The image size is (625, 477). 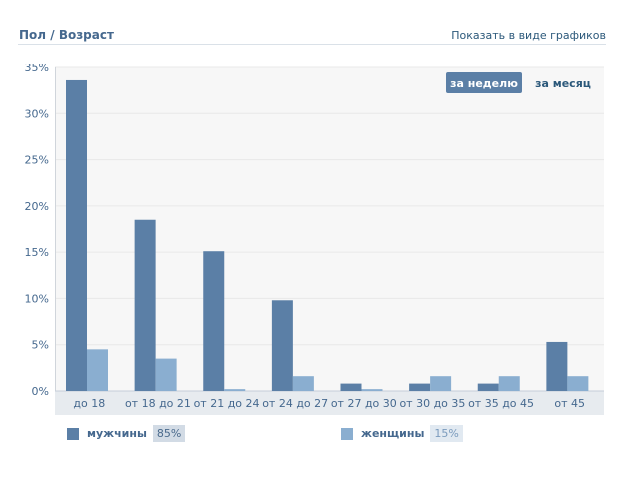 What do you see at coordinates (37, 252) in the screenshot?
I see `y-tick-label: 15%` at bounding box center [37, 252].